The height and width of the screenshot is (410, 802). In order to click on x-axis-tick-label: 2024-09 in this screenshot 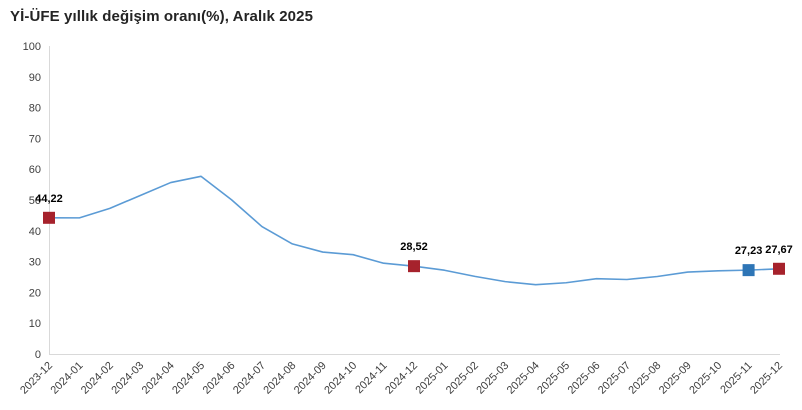, I will do `click(310, 378)`.